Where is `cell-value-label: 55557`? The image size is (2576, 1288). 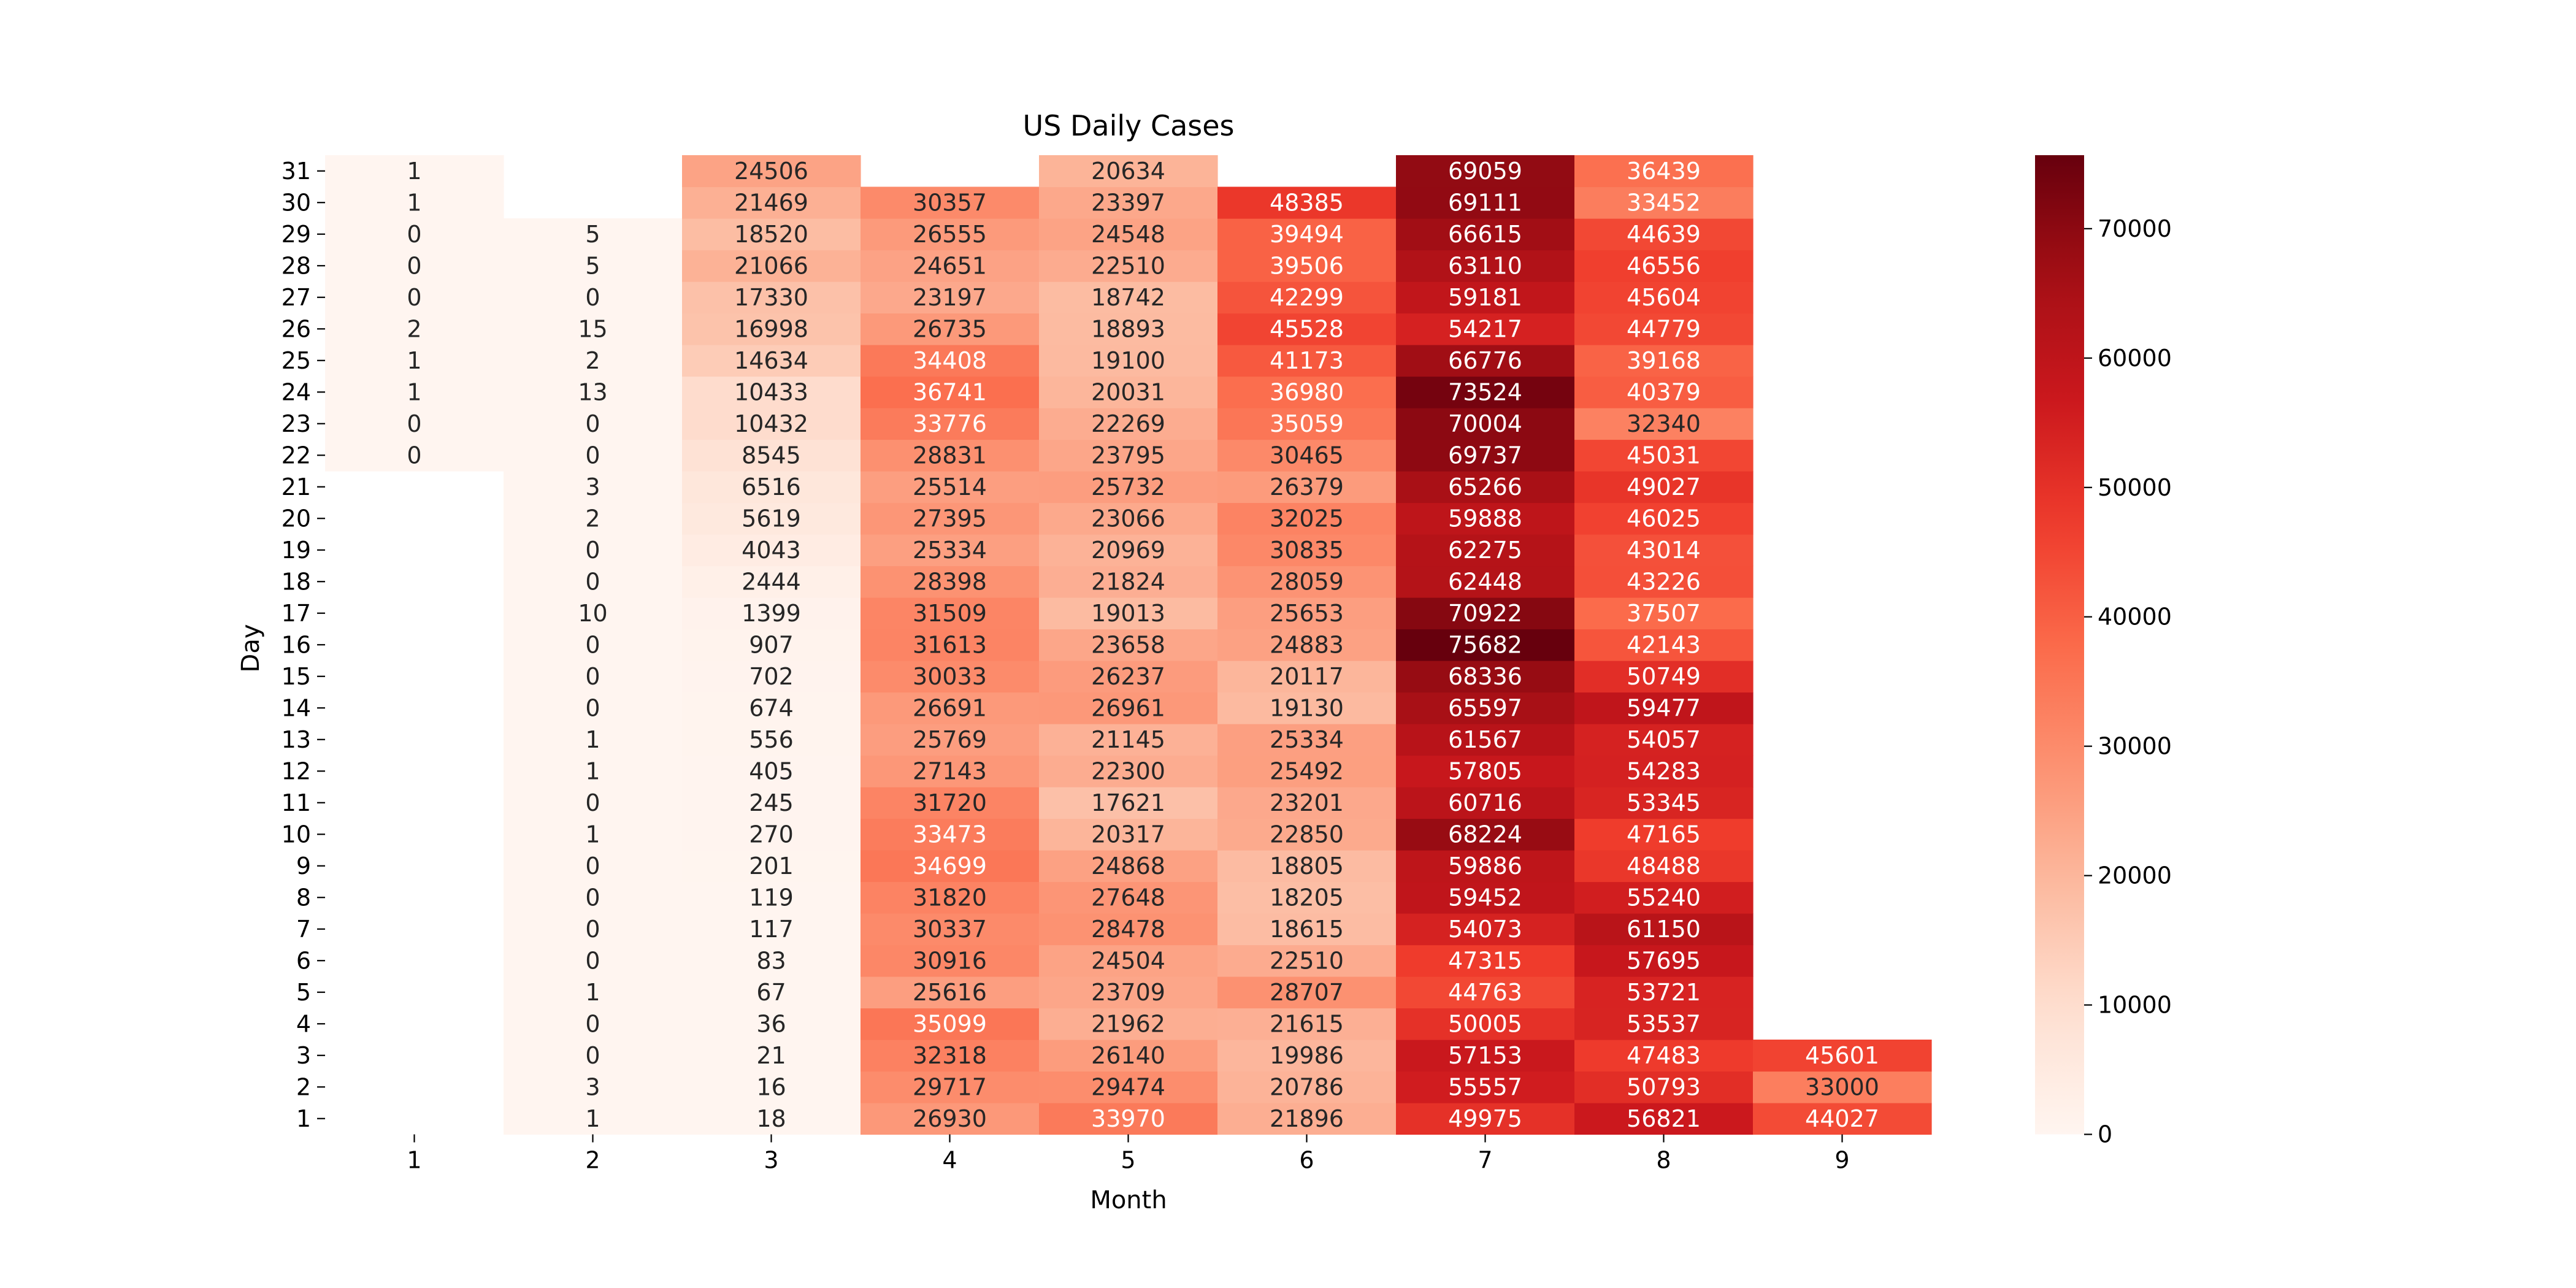 cell-value-label: 55557 is located at coordinates (1485, 1086).